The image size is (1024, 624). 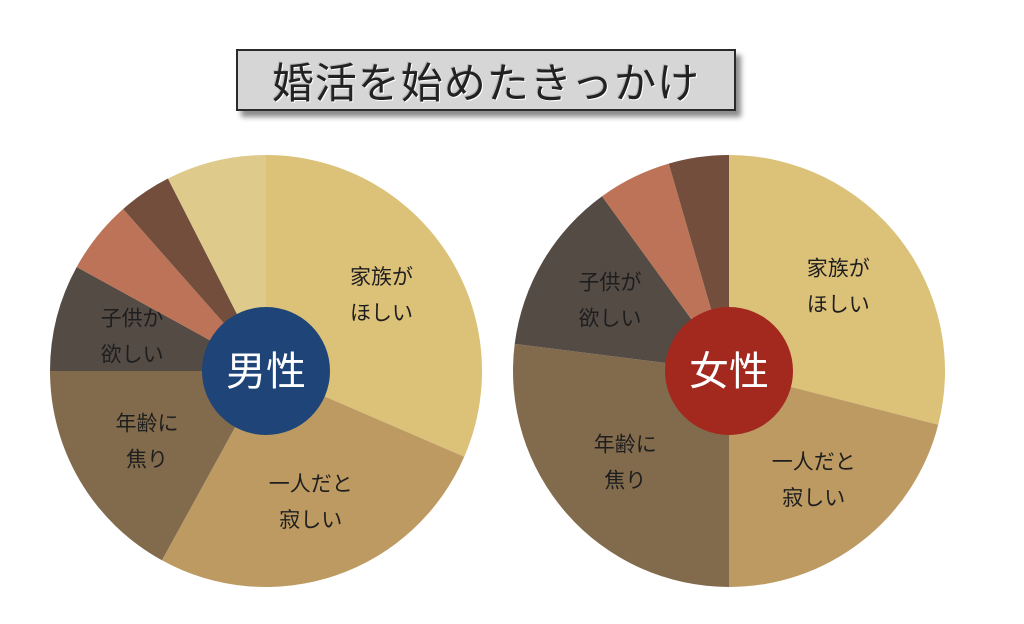 What do you see at coordinates (625, 462) in the screenshot?
I see `female-slice-label-3: 年齢に焦り` at bounding box center [625, 462].